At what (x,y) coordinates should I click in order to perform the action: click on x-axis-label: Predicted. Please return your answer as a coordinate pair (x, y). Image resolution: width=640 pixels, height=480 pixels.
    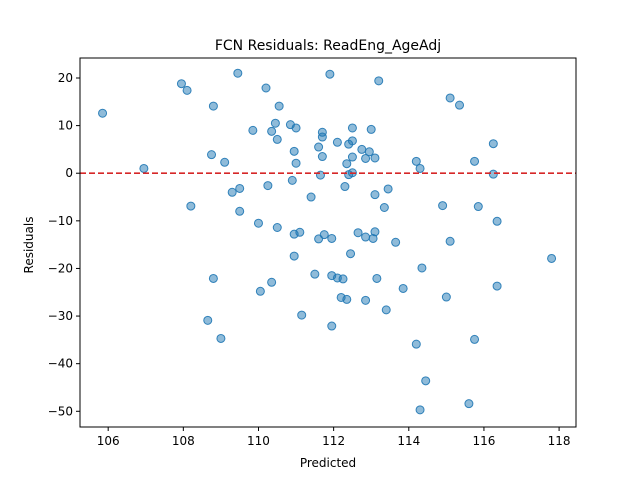
    Looking at the image, I should click on (328, 463).